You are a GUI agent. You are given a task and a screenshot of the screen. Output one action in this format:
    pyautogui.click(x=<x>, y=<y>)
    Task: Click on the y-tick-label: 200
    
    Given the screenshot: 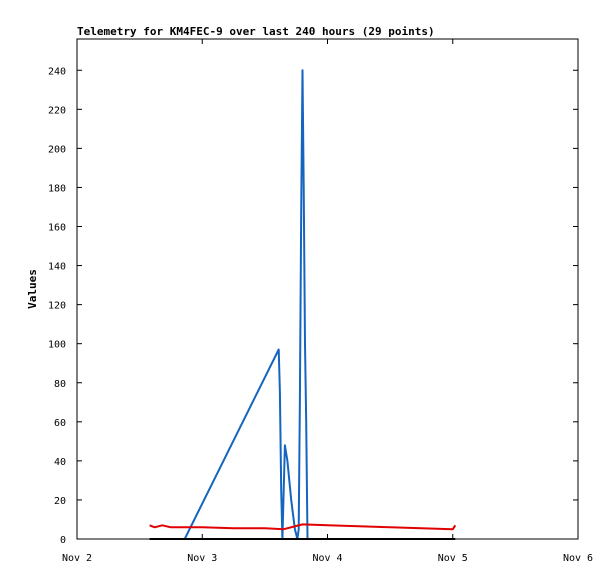 What is the action you would take?
    pyautogui.click(x=57, y=149)
    